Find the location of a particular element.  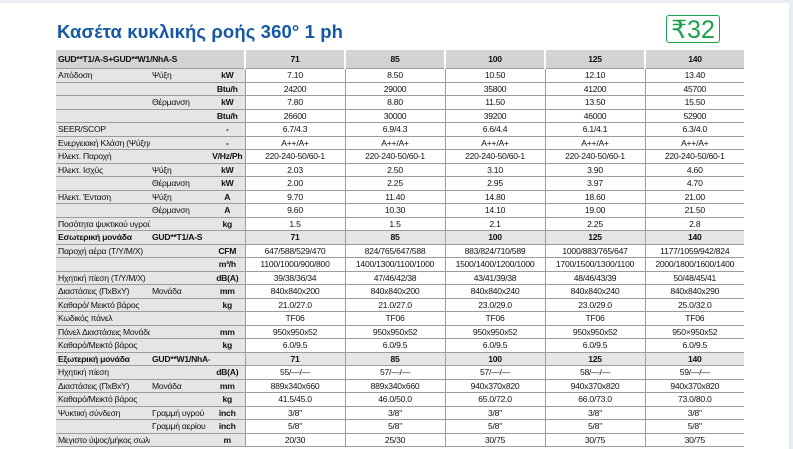

cell-value: 3/8" is located at coordinates (395, 413).